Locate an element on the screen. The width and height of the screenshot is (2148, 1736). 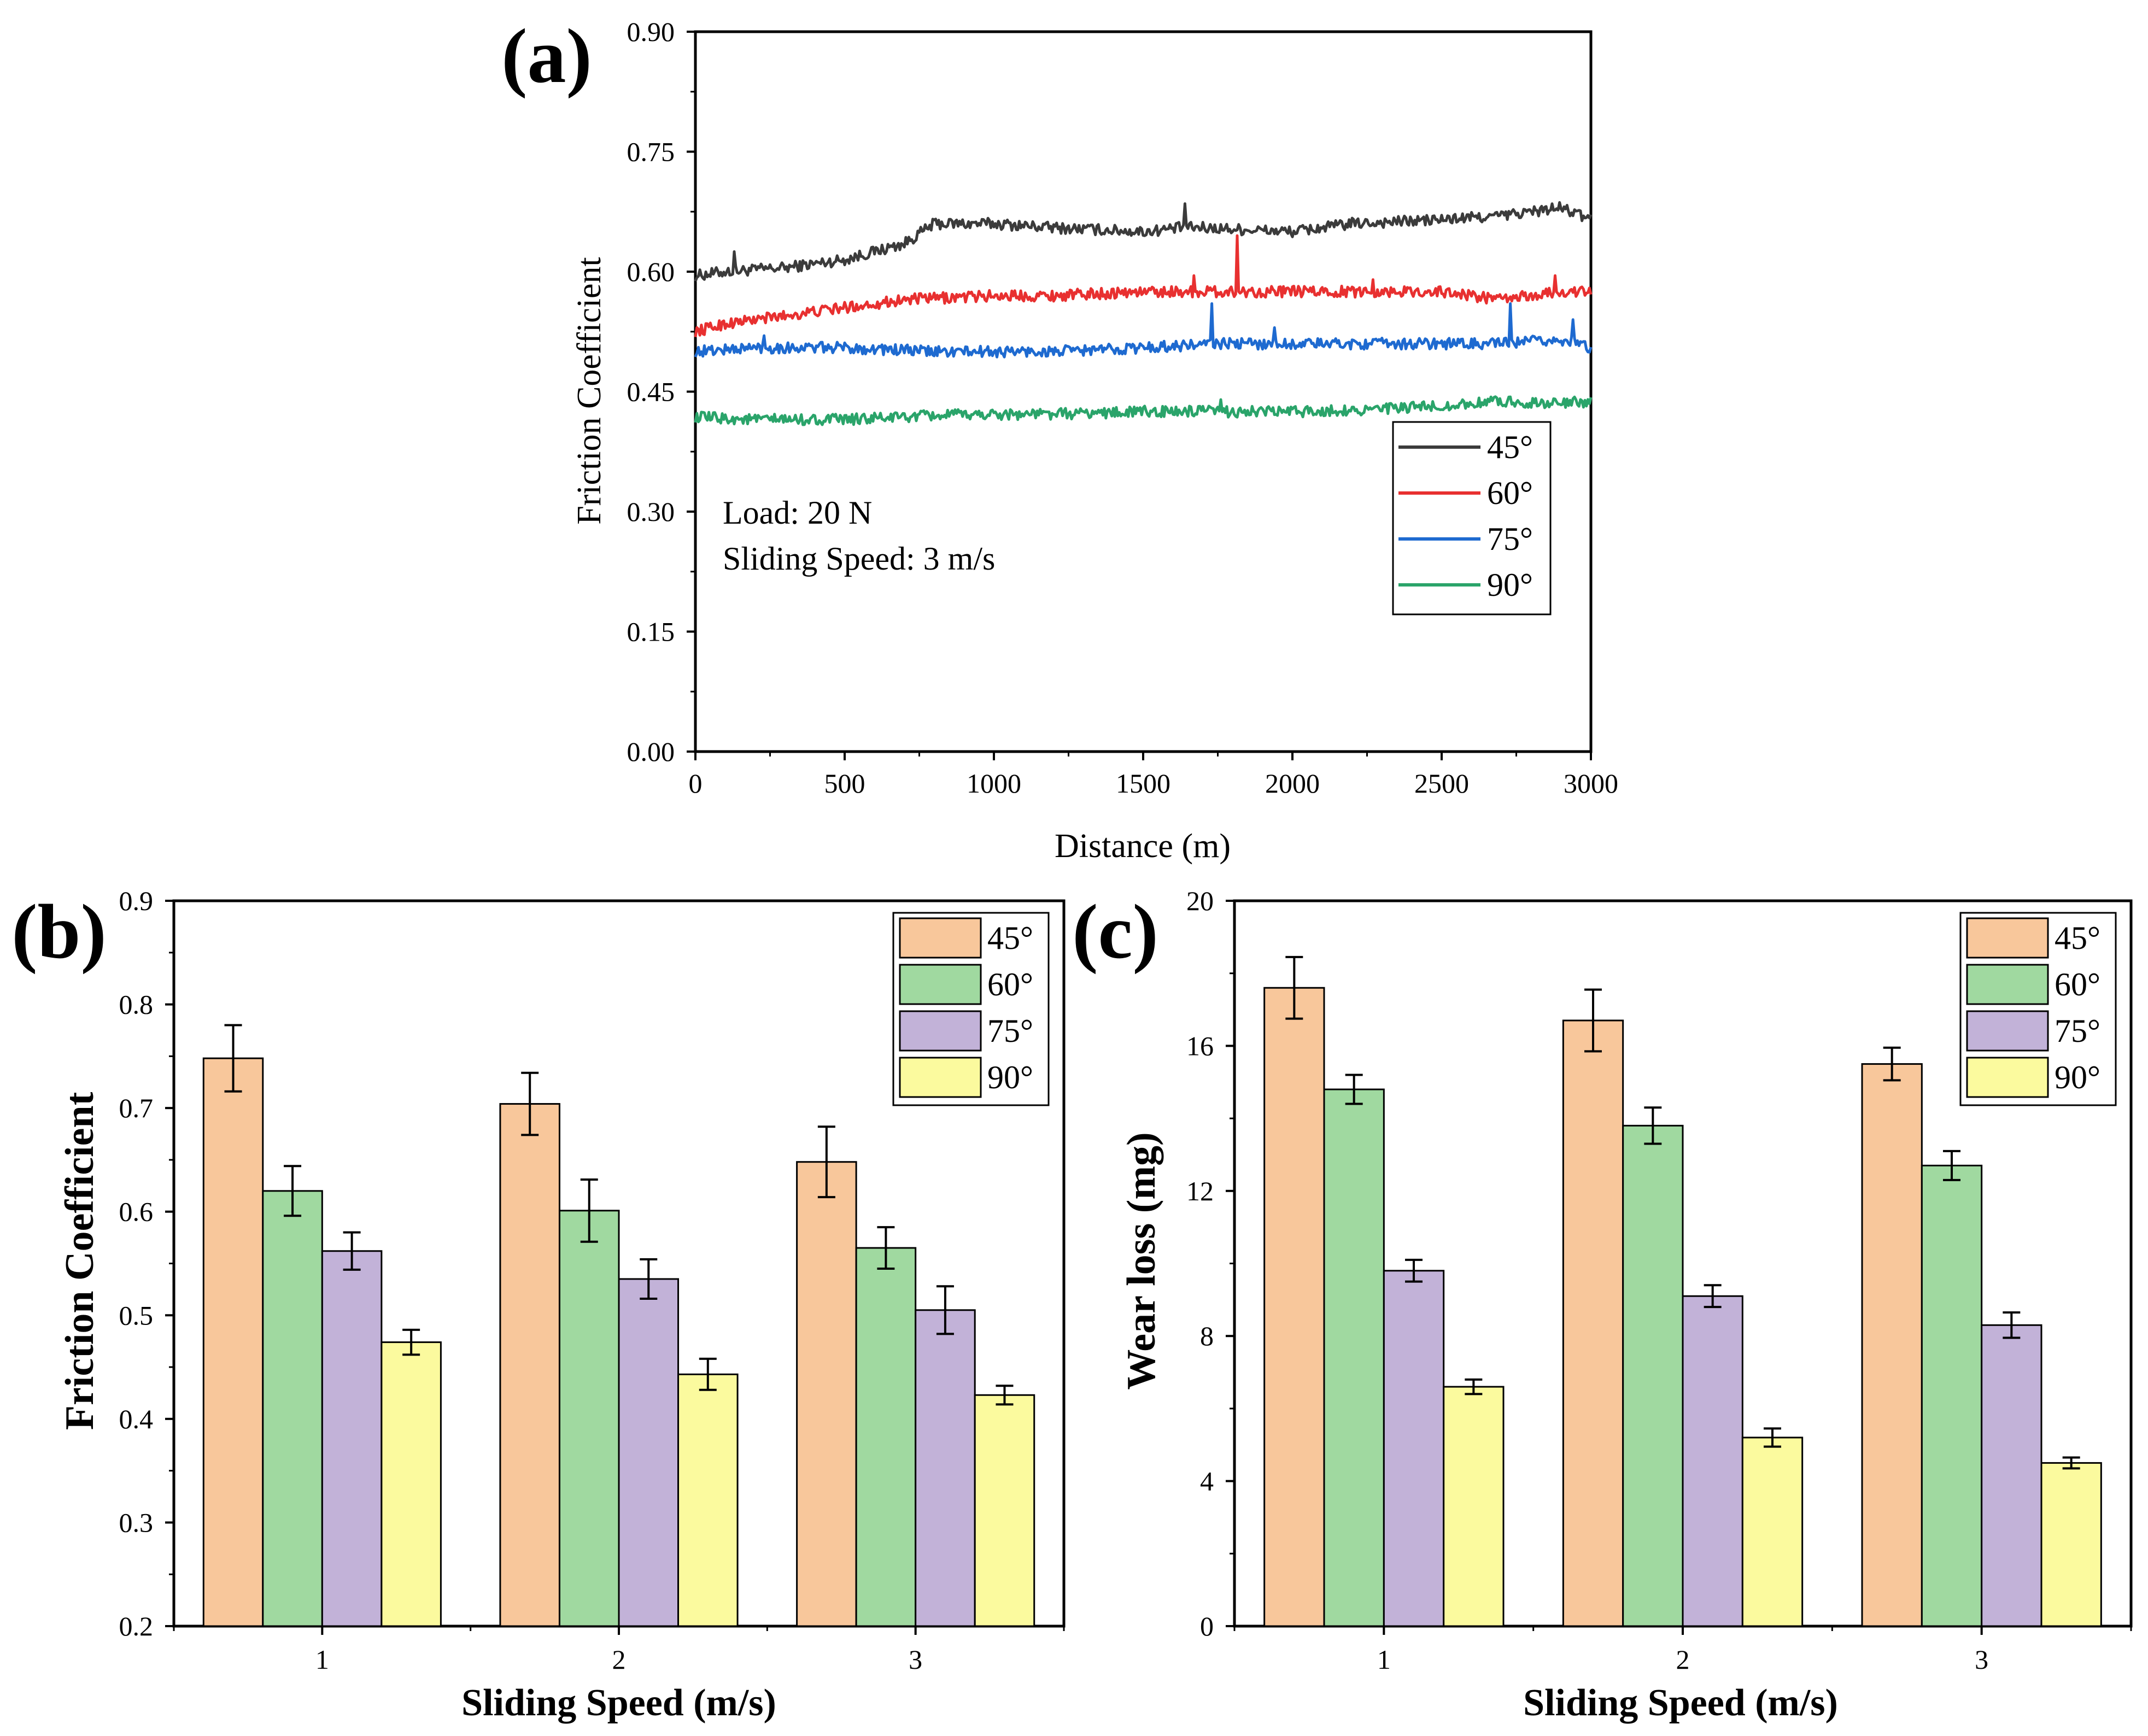
panel-c-label: (c) is located at coordinates (1115, 931).